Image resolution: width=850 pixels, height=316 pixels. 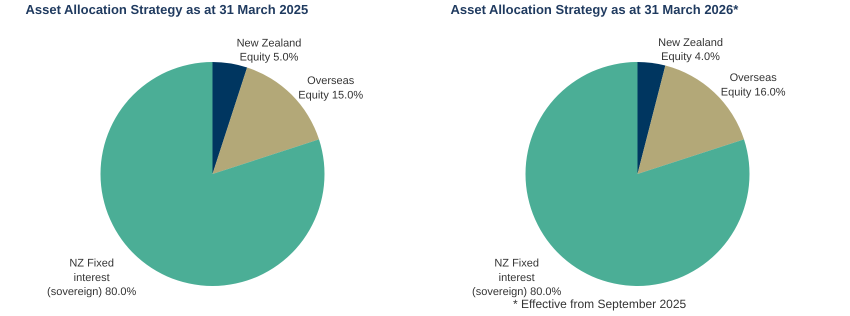 What do you see at coordinates (331, 88) in the screenshot?
I see `slice-label: Overseas Equity 15.0%` at bounding box center [331, 88].